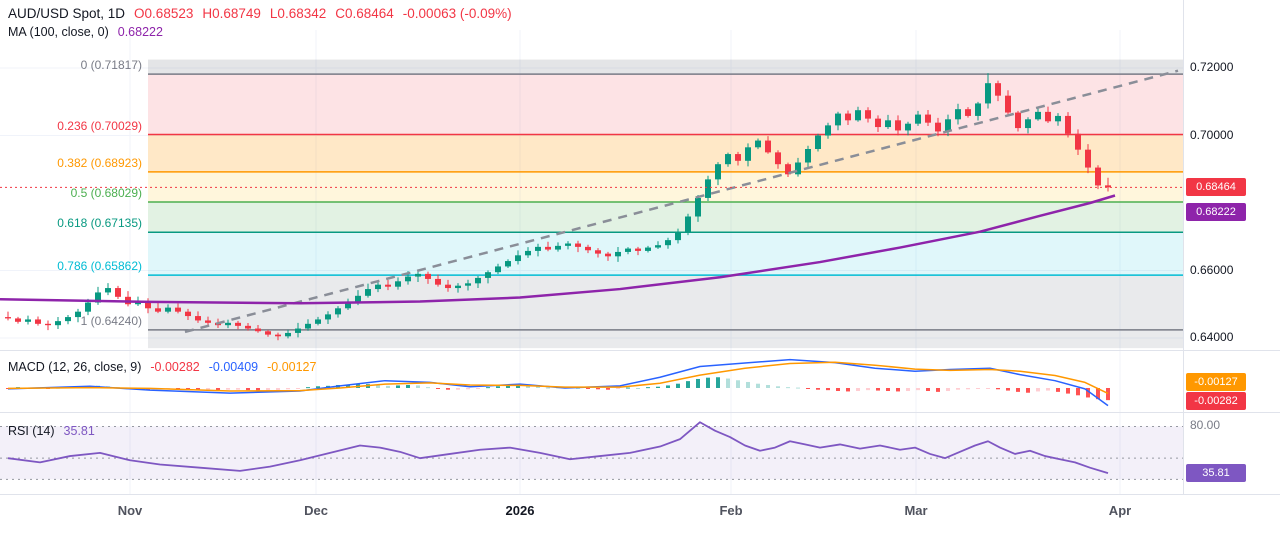 The image size is (1280, 534). I want to click on rsi-legend: RSI (14) 35.81, so click(51, 429).